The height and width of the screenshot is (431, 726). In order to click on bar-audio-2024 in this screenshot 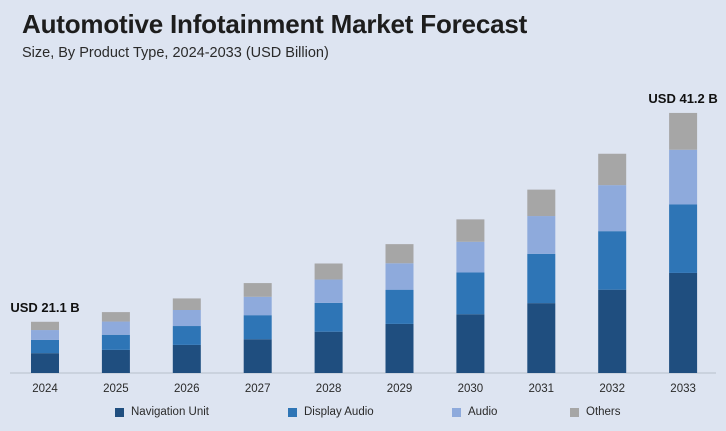, I will do `click(45, 335)`.